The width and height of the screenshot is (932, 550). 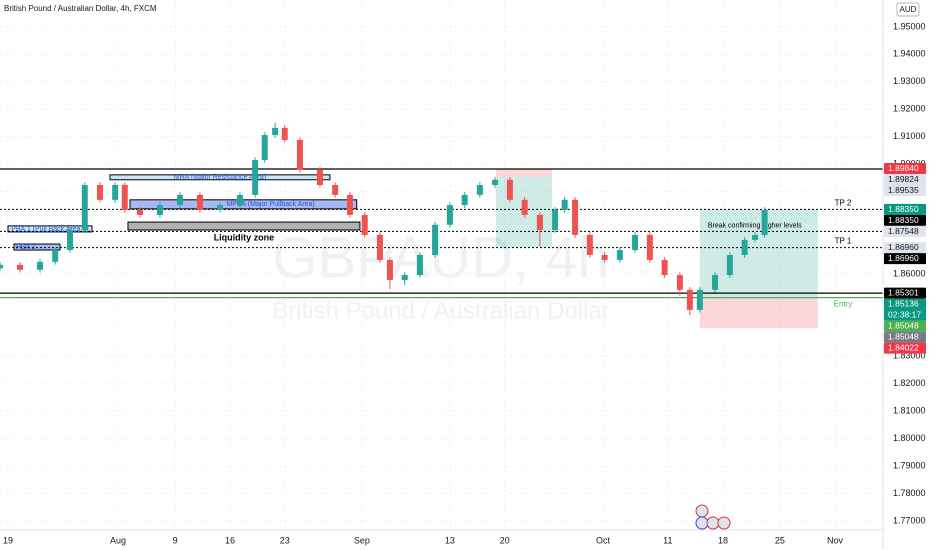 What do you see at coordinates (450, 540) in the screenshot?
I see `x-tick-label: 13` at bounding box center [450, 540].